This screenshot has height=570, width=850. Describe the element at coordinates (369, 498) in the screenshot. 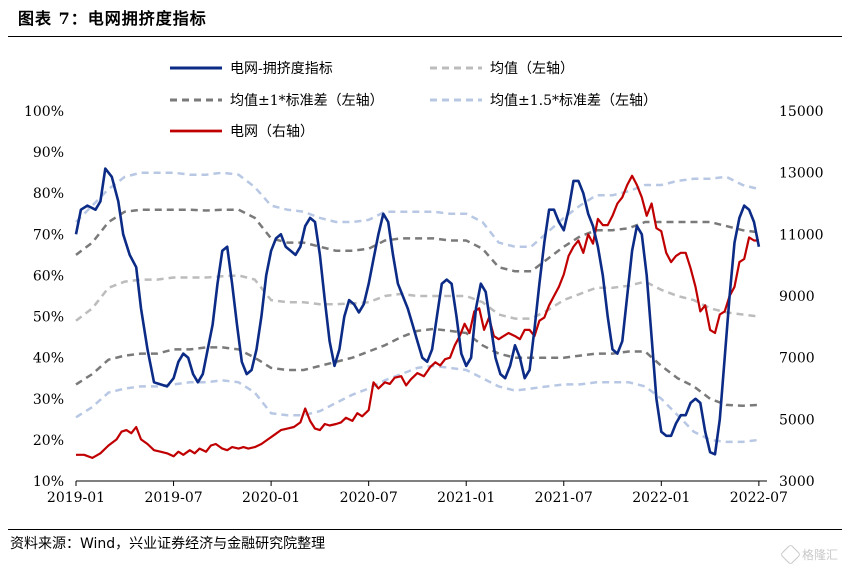

I see `x-tick-label: 2020-07` at that location.